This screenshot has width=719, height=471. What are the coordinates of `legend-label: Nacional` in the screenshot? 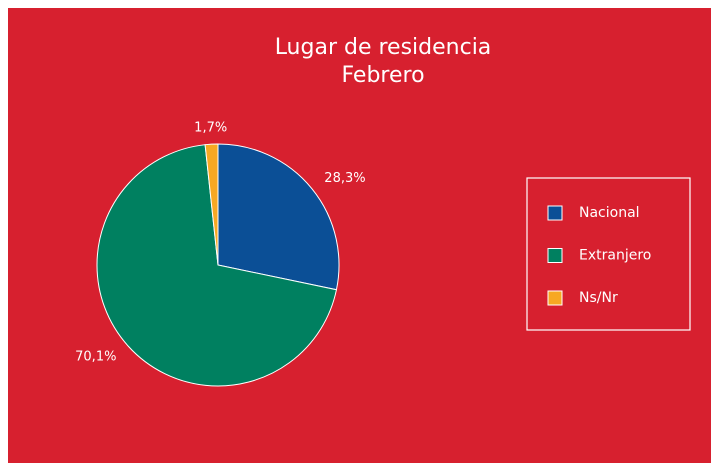 It's located at (609, 213).